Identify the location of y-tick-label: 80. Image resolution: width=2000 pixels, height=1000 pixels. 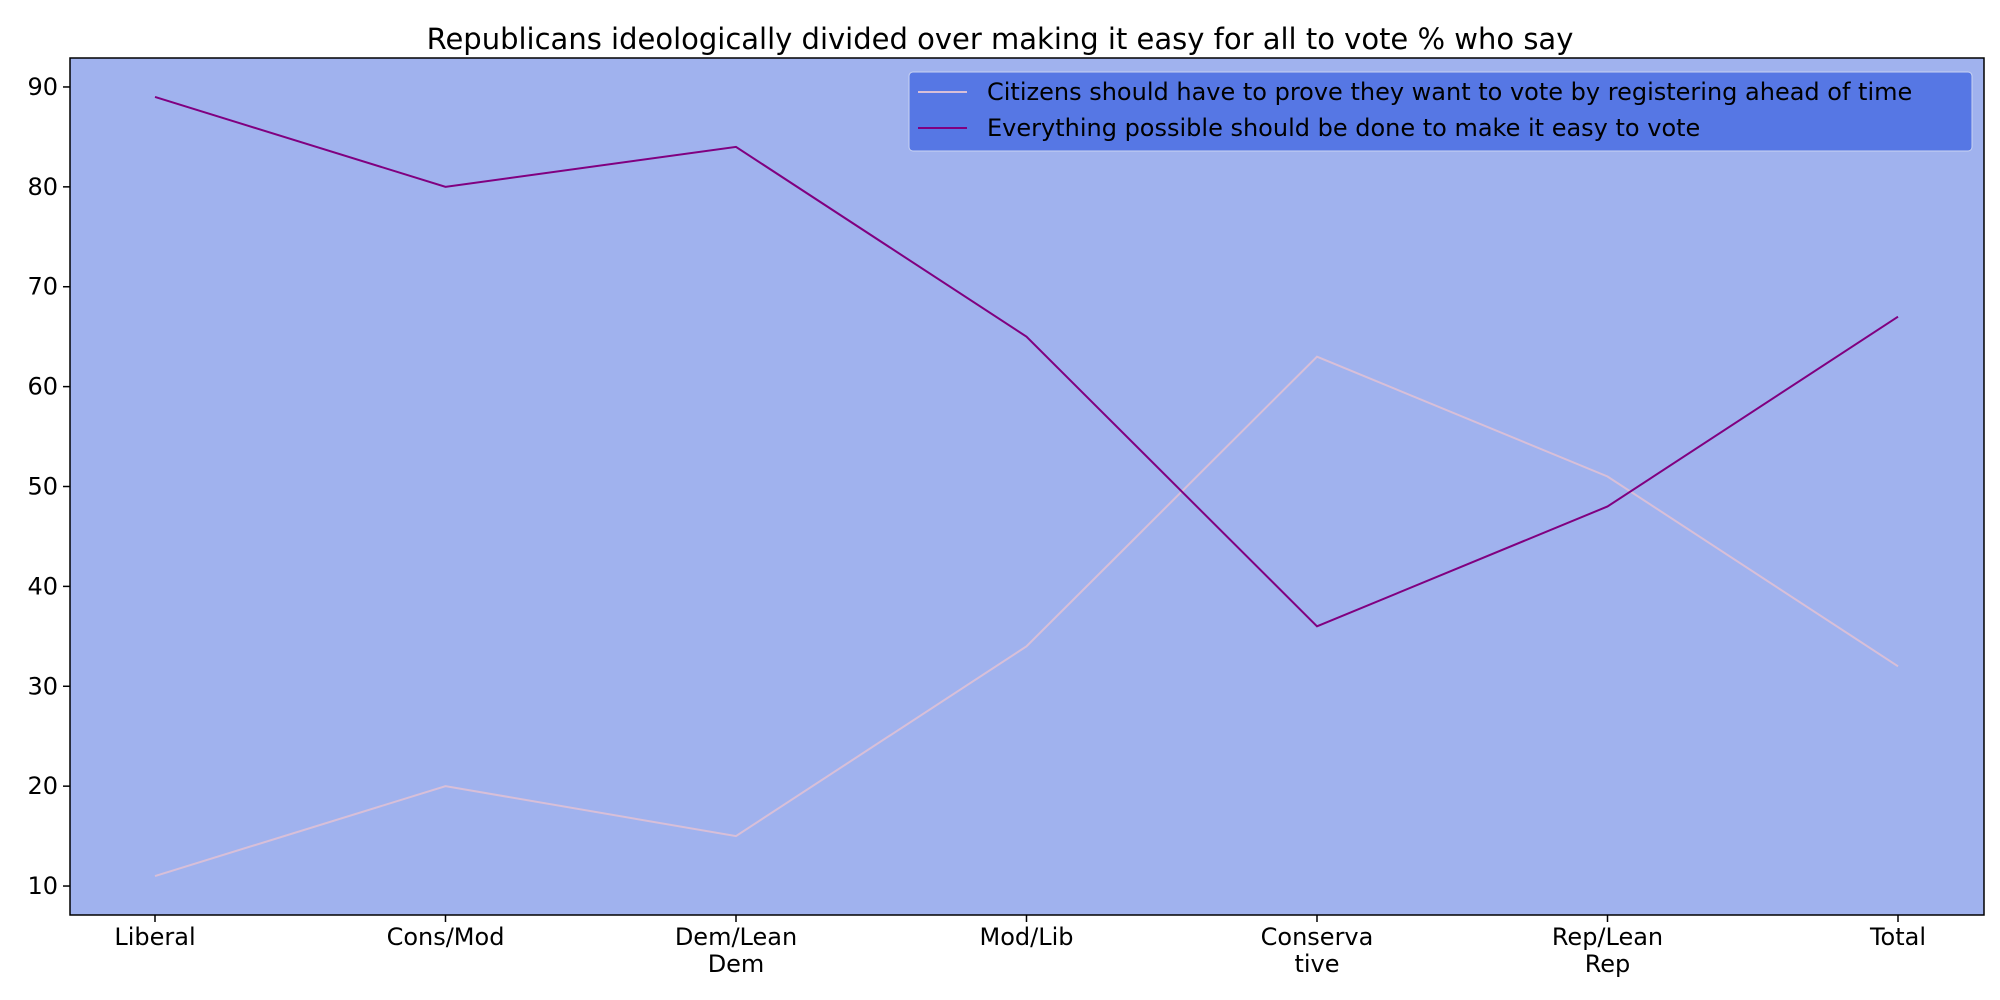
(42, 187).